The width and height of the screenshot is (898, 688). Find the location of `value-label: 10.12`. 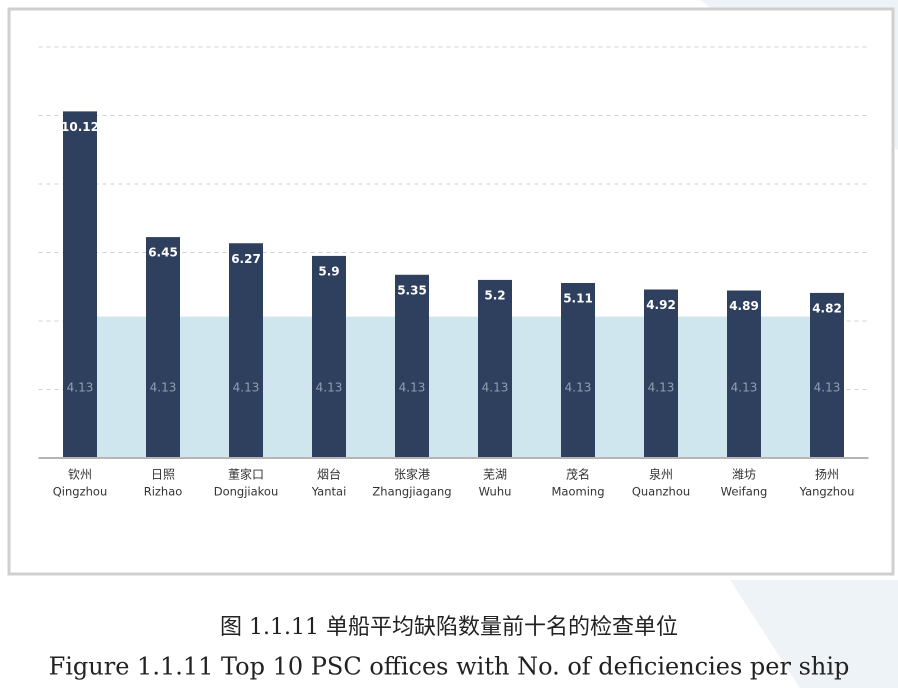

value-label: 10.12 is located at coordinates (80, 127).